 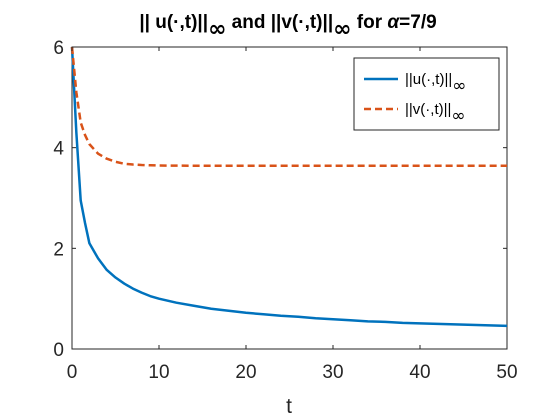 I want to click on legend-box, so click(x=426, y=94).